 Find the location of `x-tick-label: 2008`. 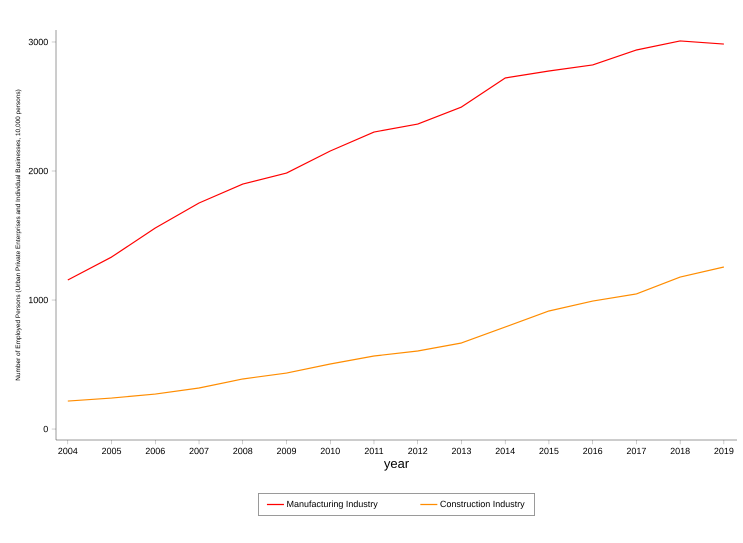

x-tick-label: 2008 is located at coordinates (242, 451).